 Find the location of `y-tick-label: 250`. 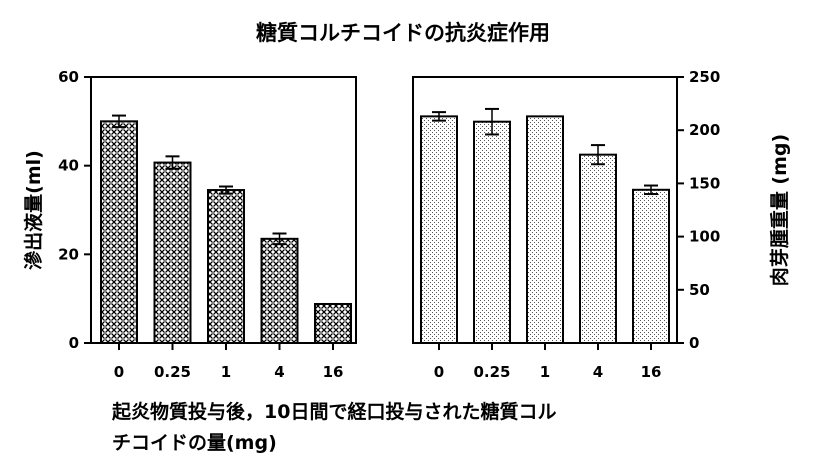

y-tick-label: 250 is located at coordinates (704, 77).